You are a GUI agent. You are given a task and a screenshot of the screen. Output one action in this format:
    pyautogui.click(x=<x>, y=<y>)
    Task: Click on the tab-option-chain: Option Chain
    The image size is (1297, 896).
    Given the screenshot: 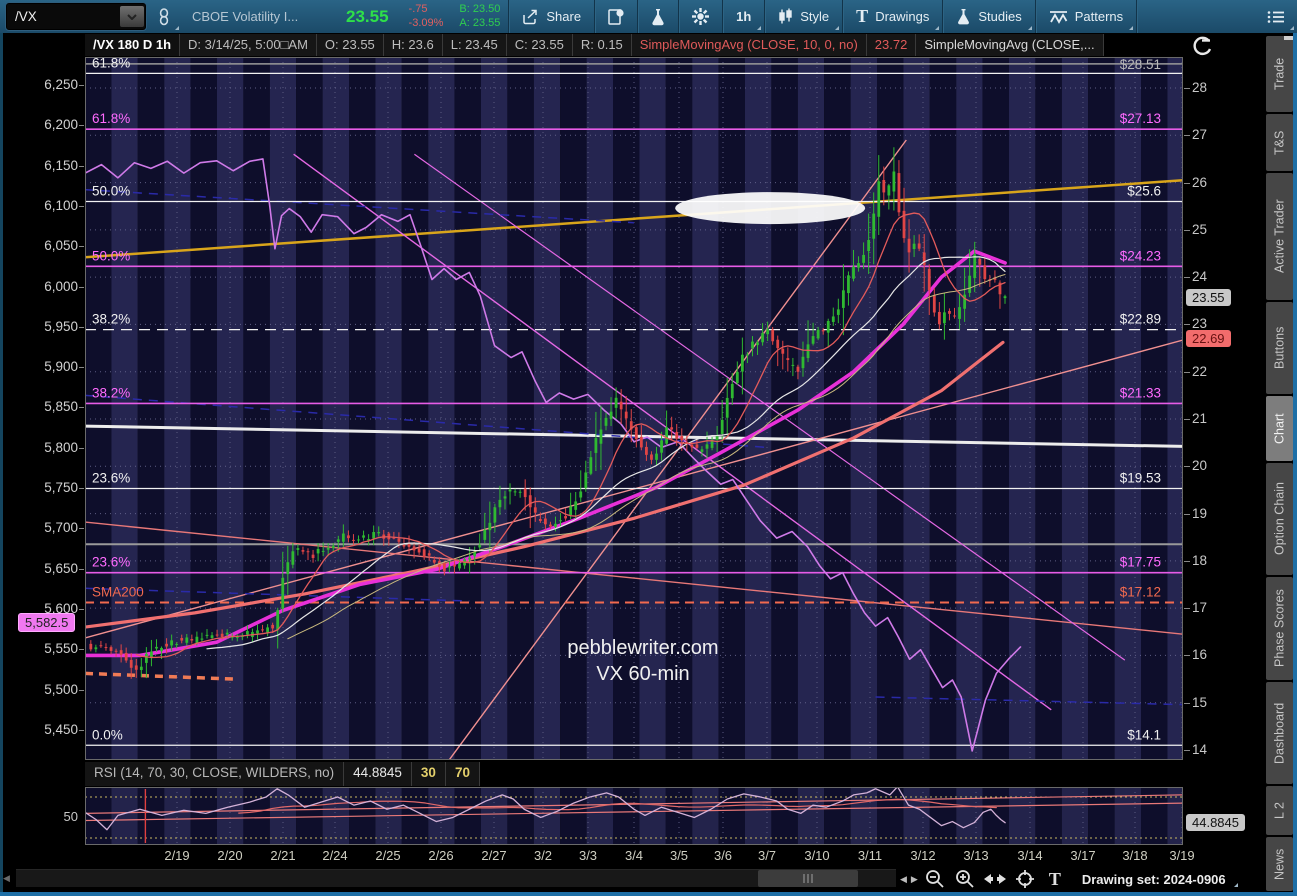 What is the action you would take?
    pyautogui.click(x=1279, y=519)
    